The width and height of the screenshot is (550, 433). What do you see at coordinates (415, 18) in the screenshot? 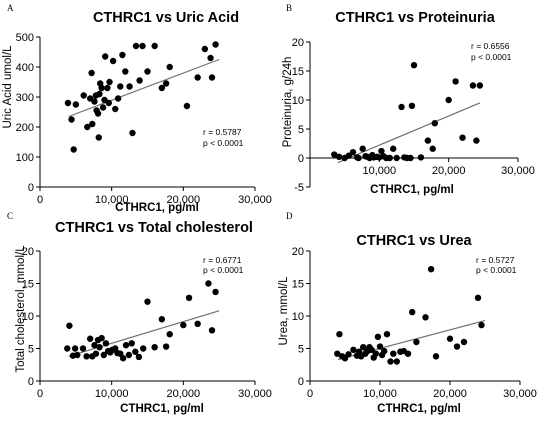
I see `chart-title: CTHRC1 vs Proteinuria` at bounding box center [415, 18].